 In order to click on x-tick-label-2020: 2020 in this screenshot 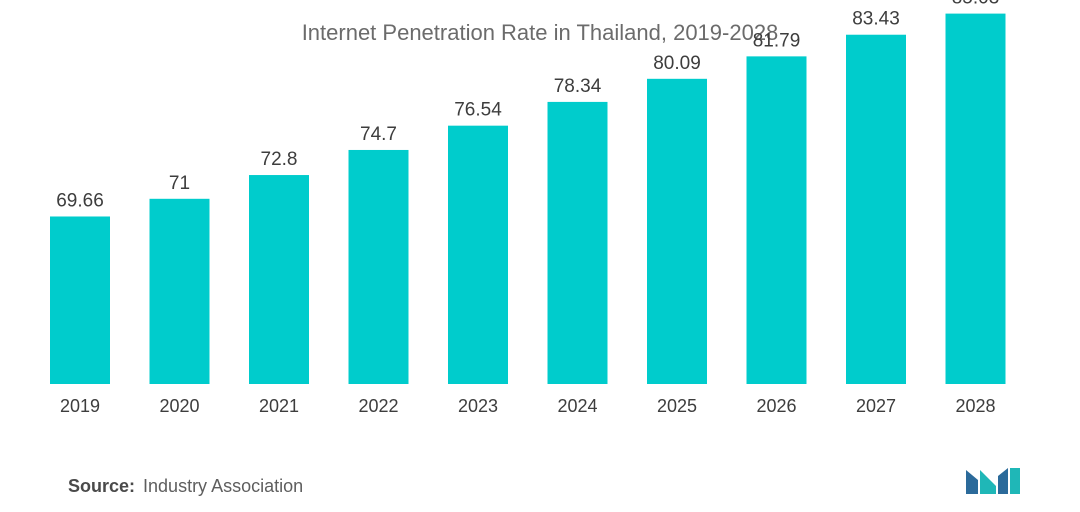, I will do `click(179, 406)`.